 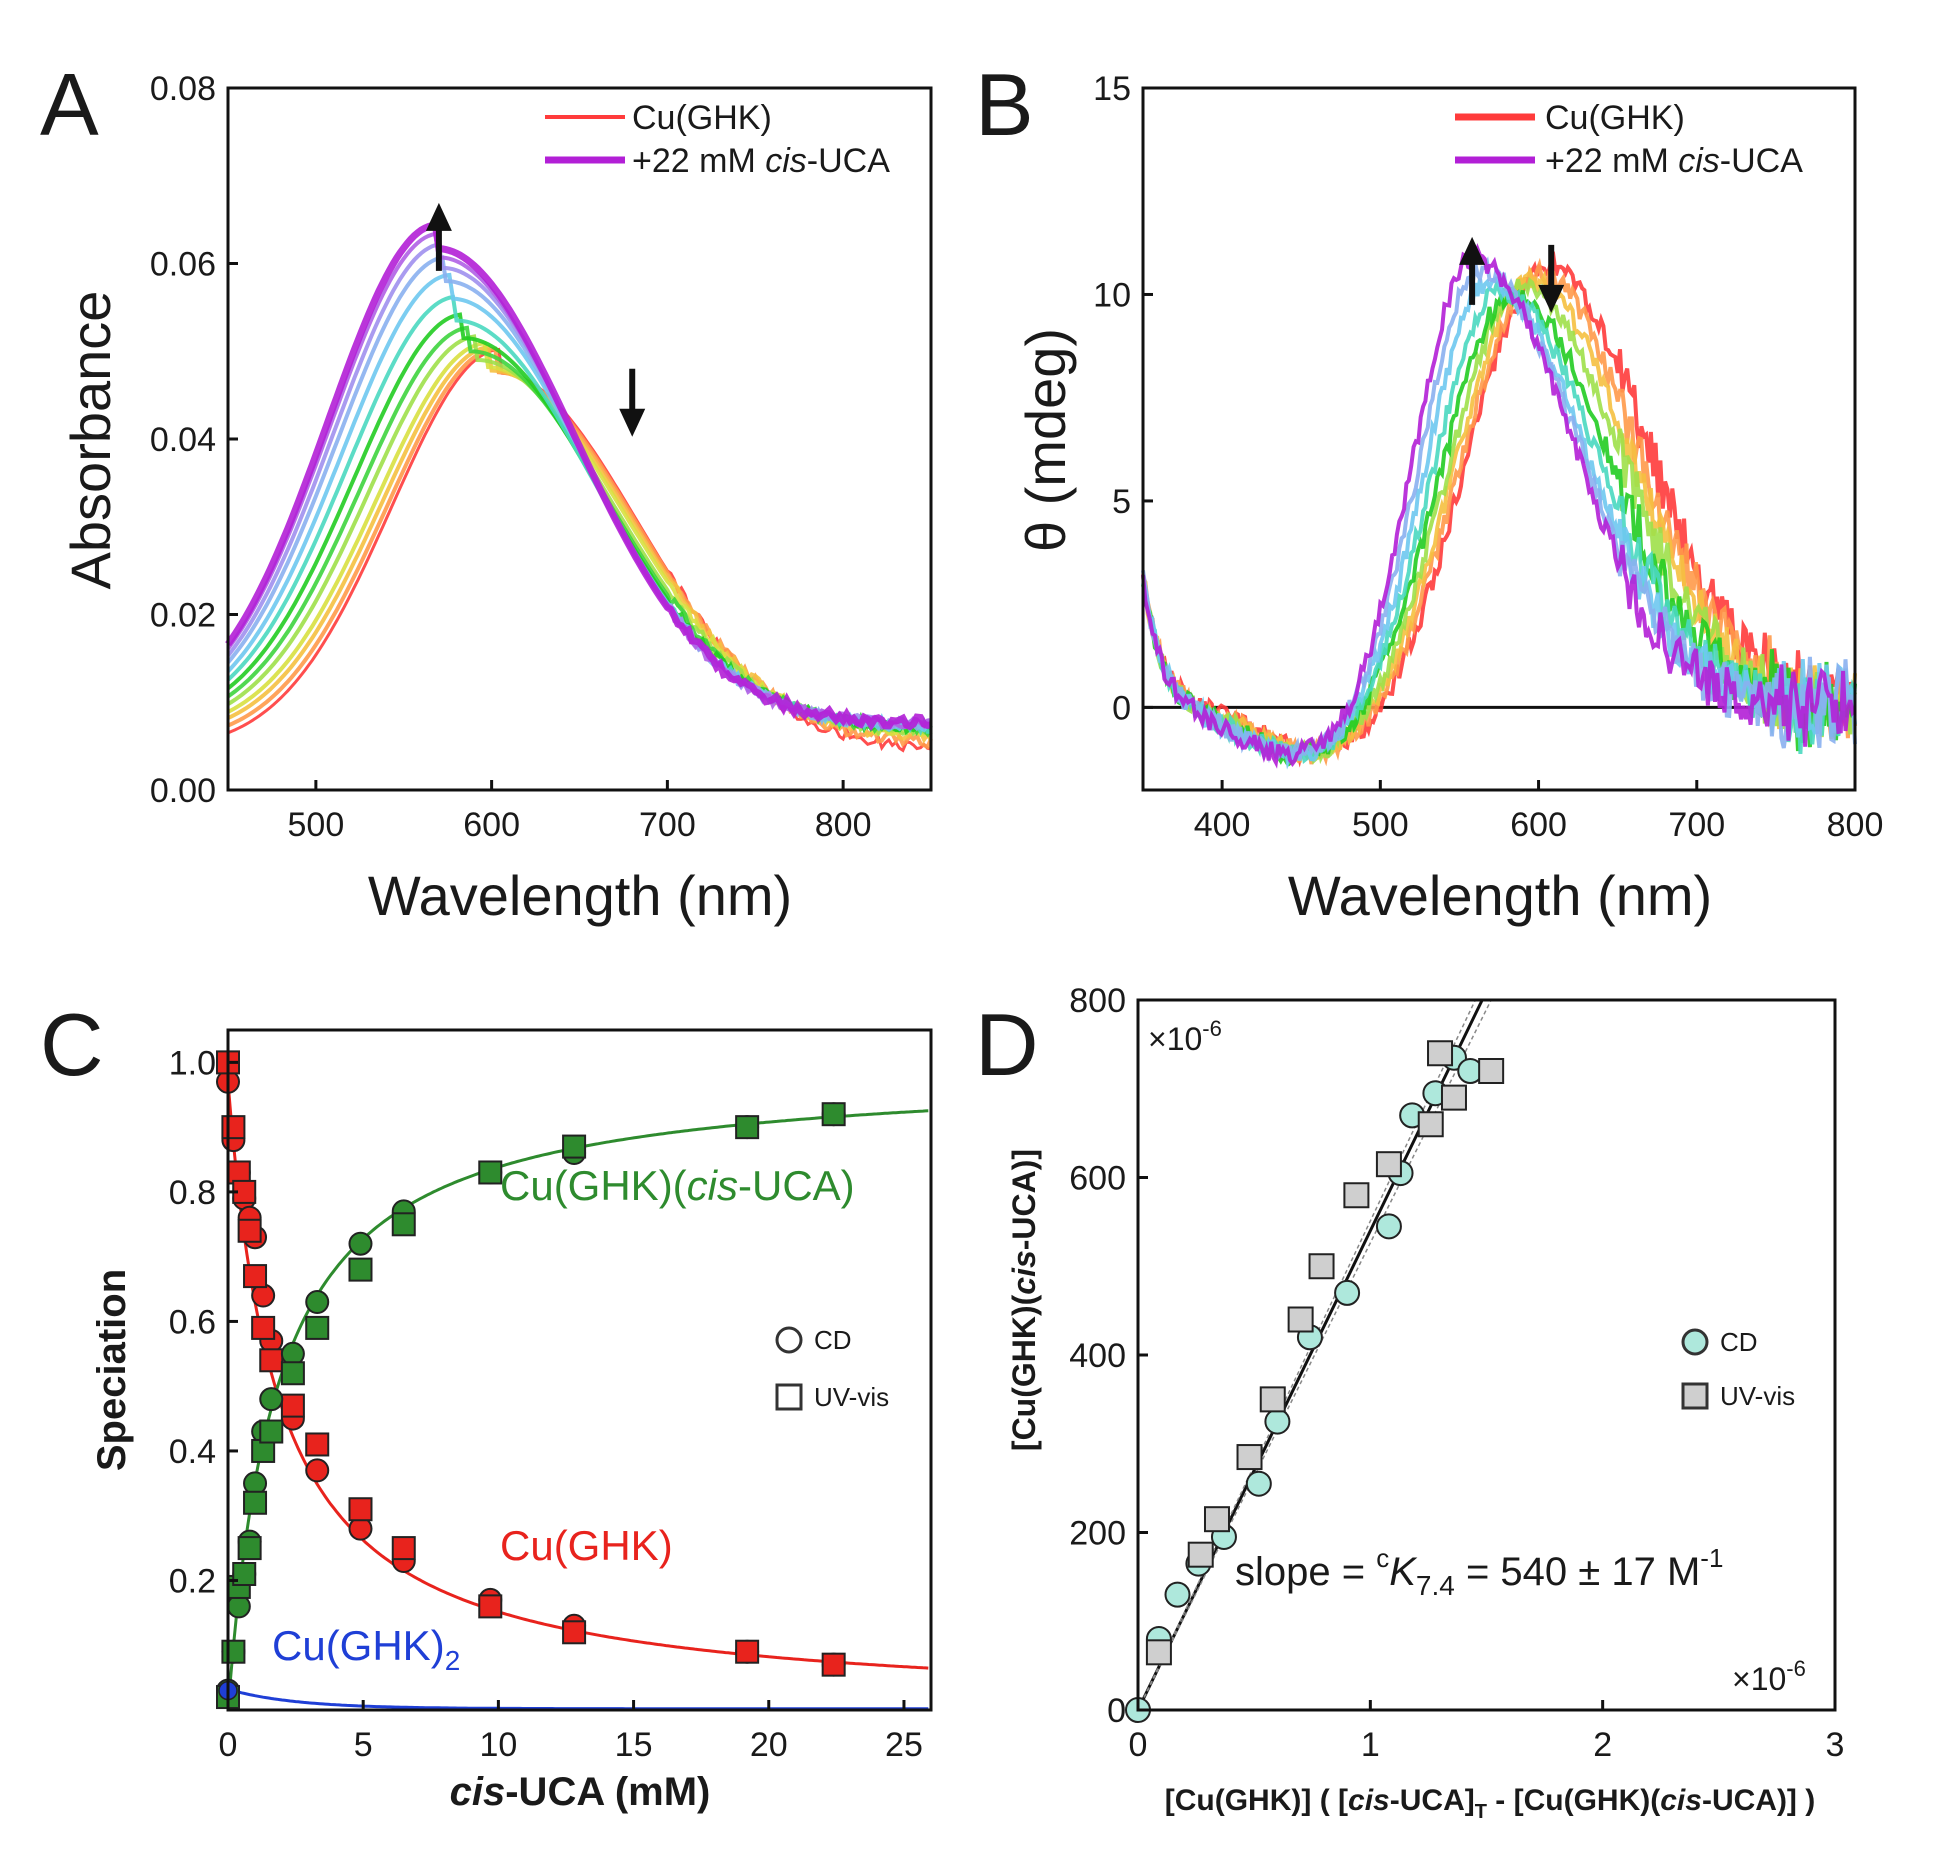 What do you see at coordinates (789, 1397) in the screenshot?
I see `legend-marker-uv-vis` at bounding box center [789, 1397].